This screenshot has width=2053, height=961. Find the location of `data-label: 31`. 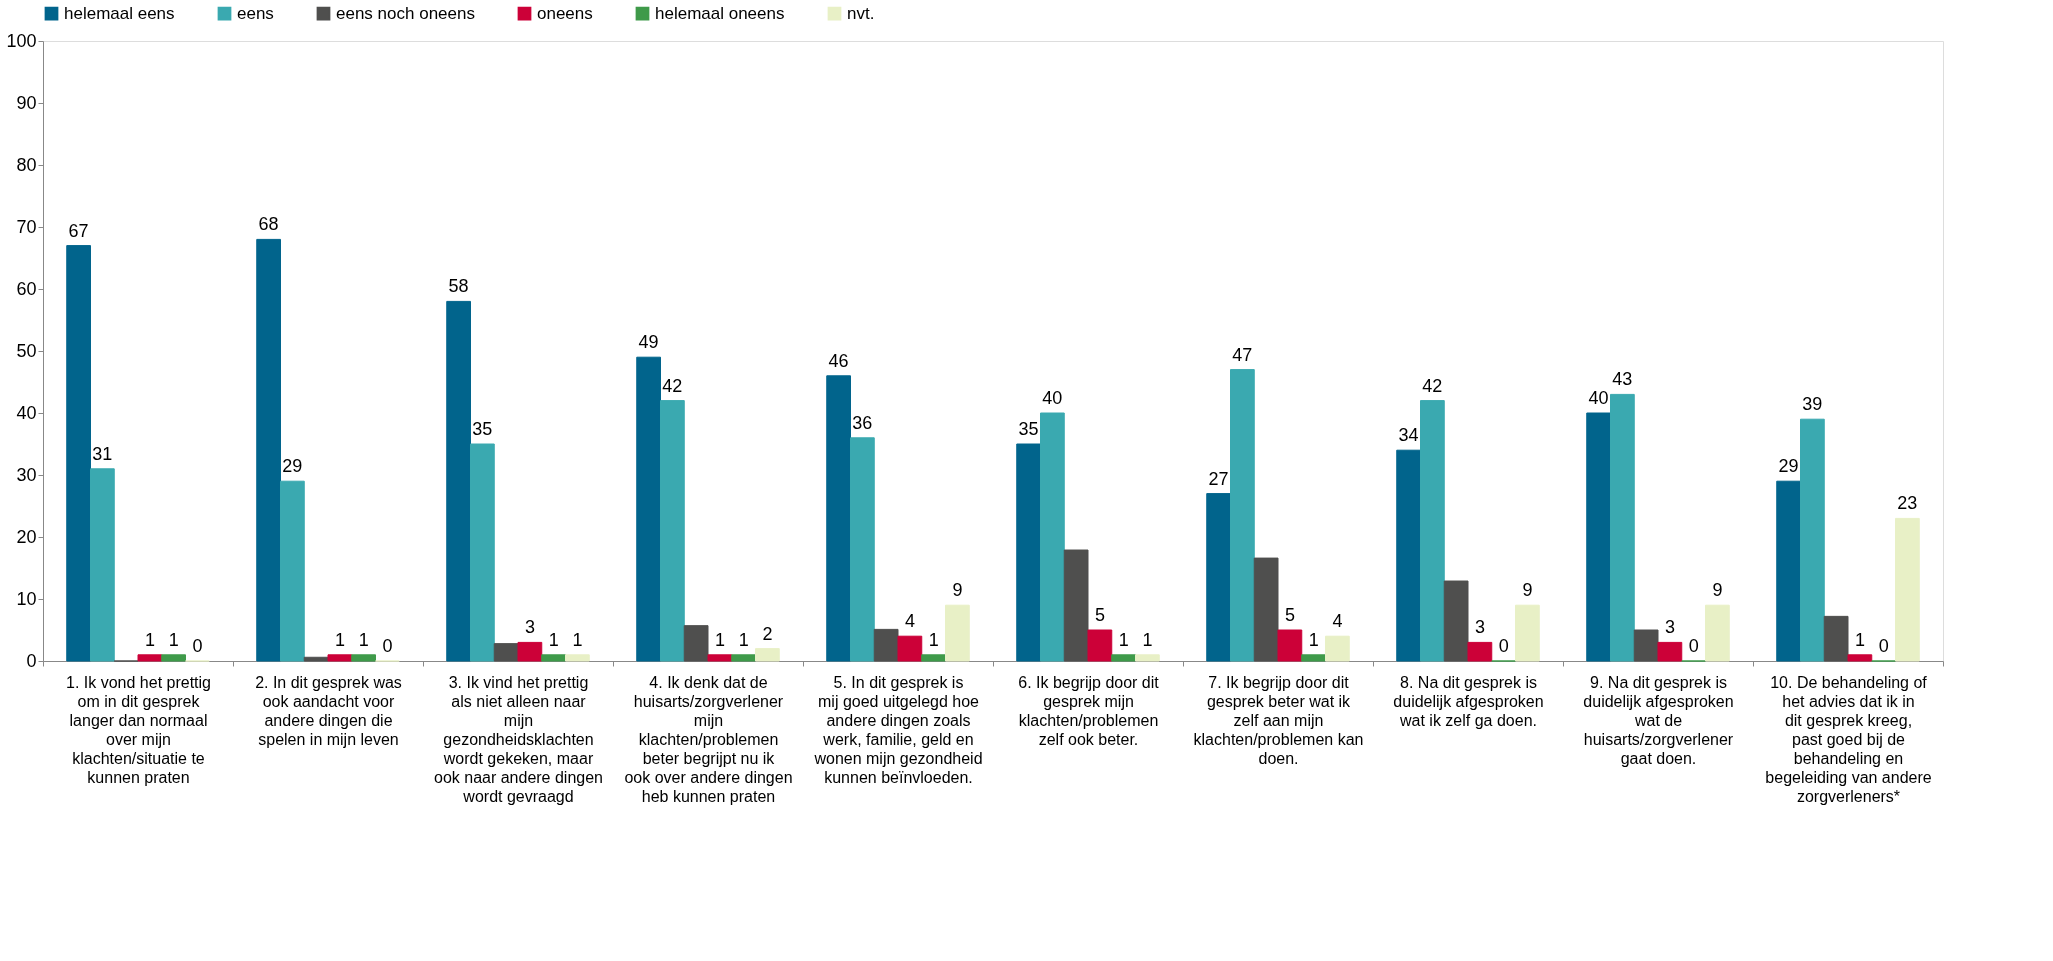

data-label: 31 is located at coordinates (102, 453).